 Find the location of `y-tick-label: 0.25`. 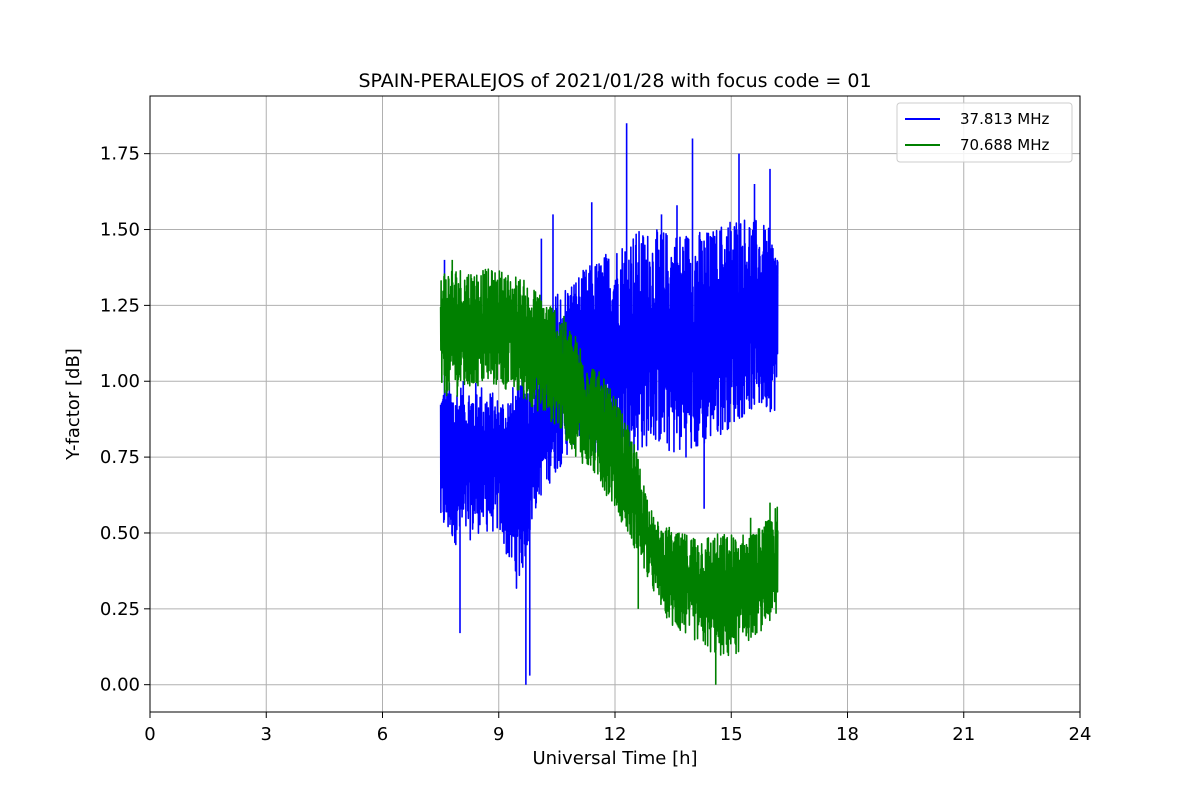

y-tick-label: 0.25 is located at coordinates (120, 609).